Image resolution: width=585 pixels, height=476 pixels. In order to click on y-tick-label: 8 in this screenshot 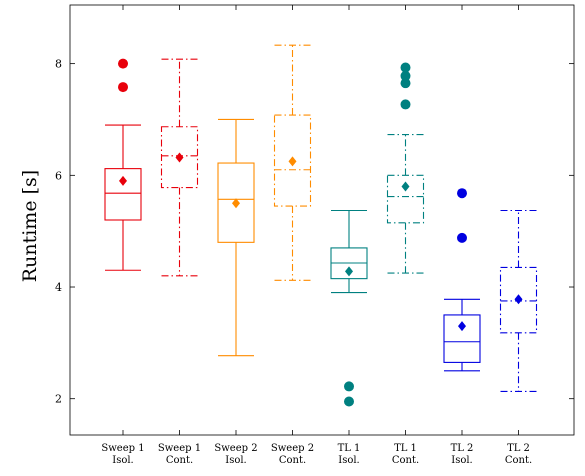, I will do `click(58, 64)`.